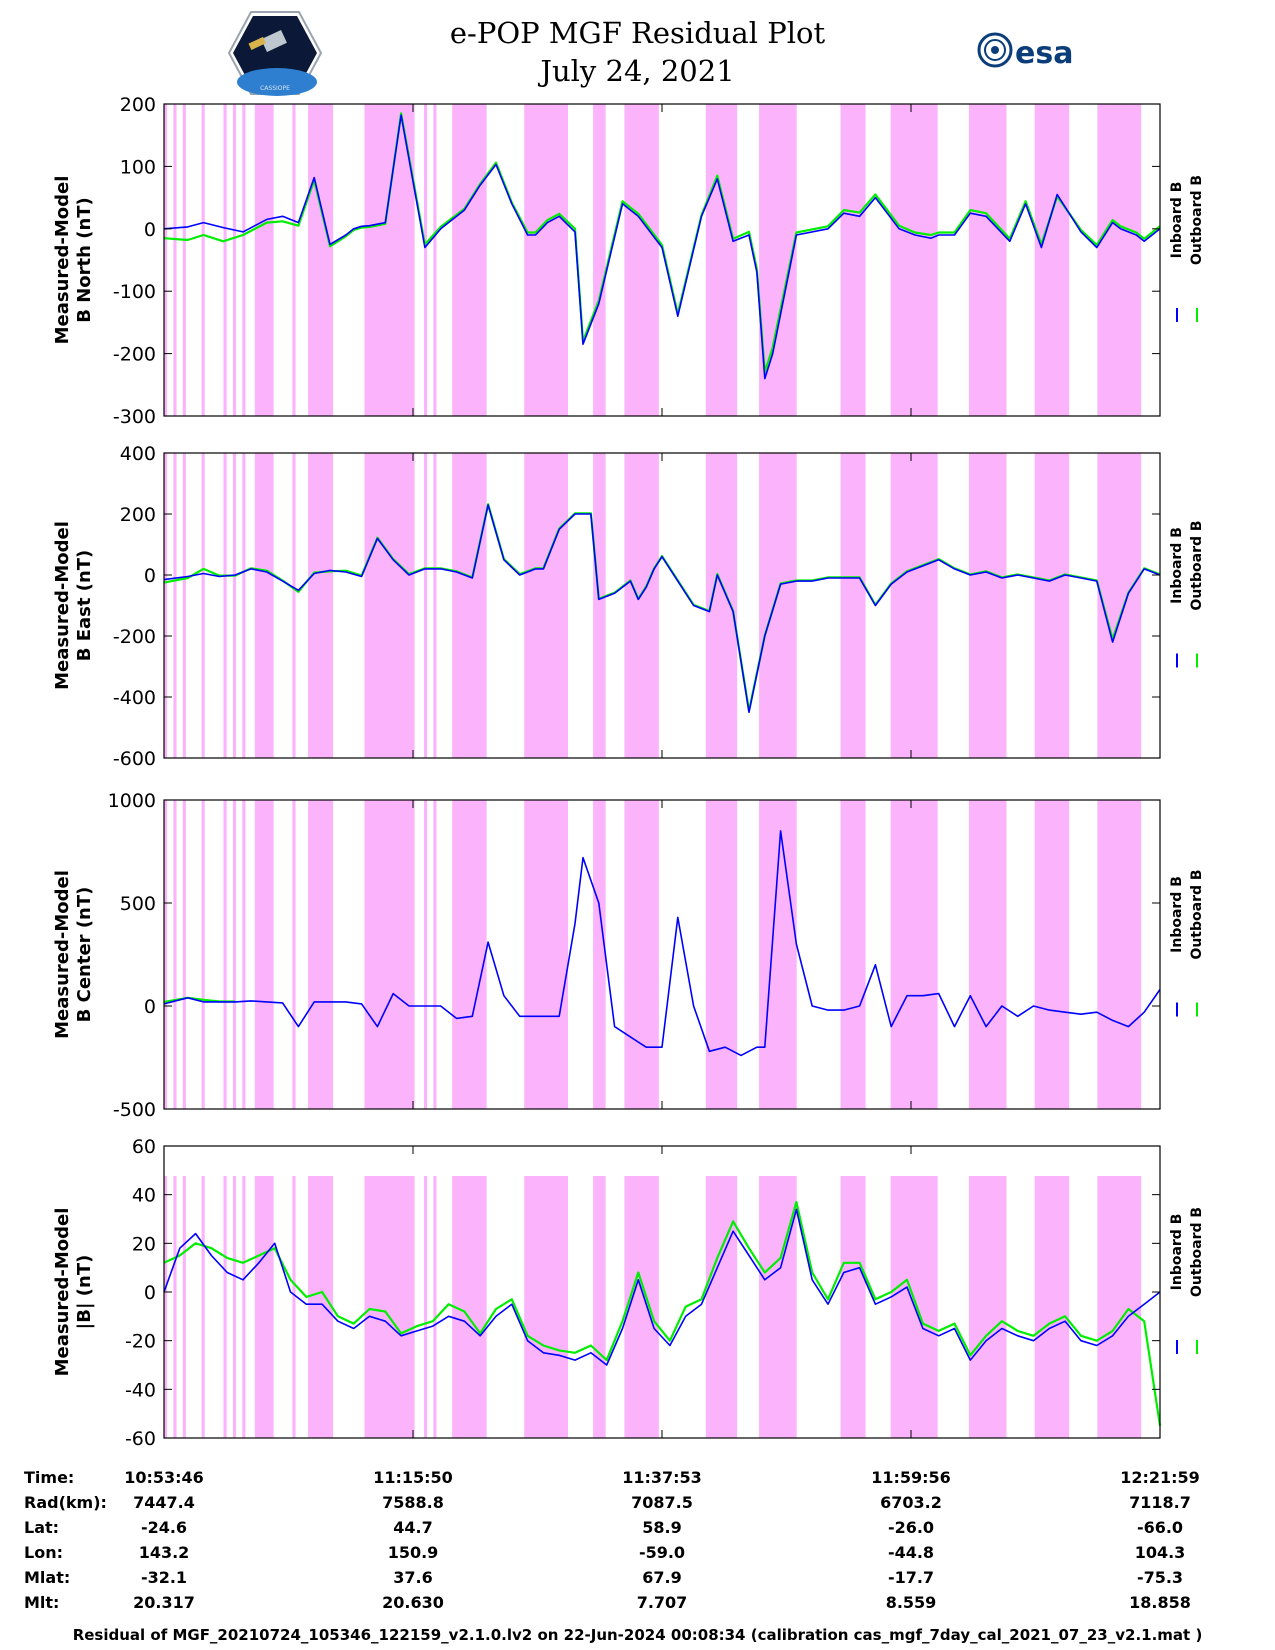  Describe the element at coordinates (662, 1552) in the screenshot. I see `cell-lon-2: -59.0` at that location.